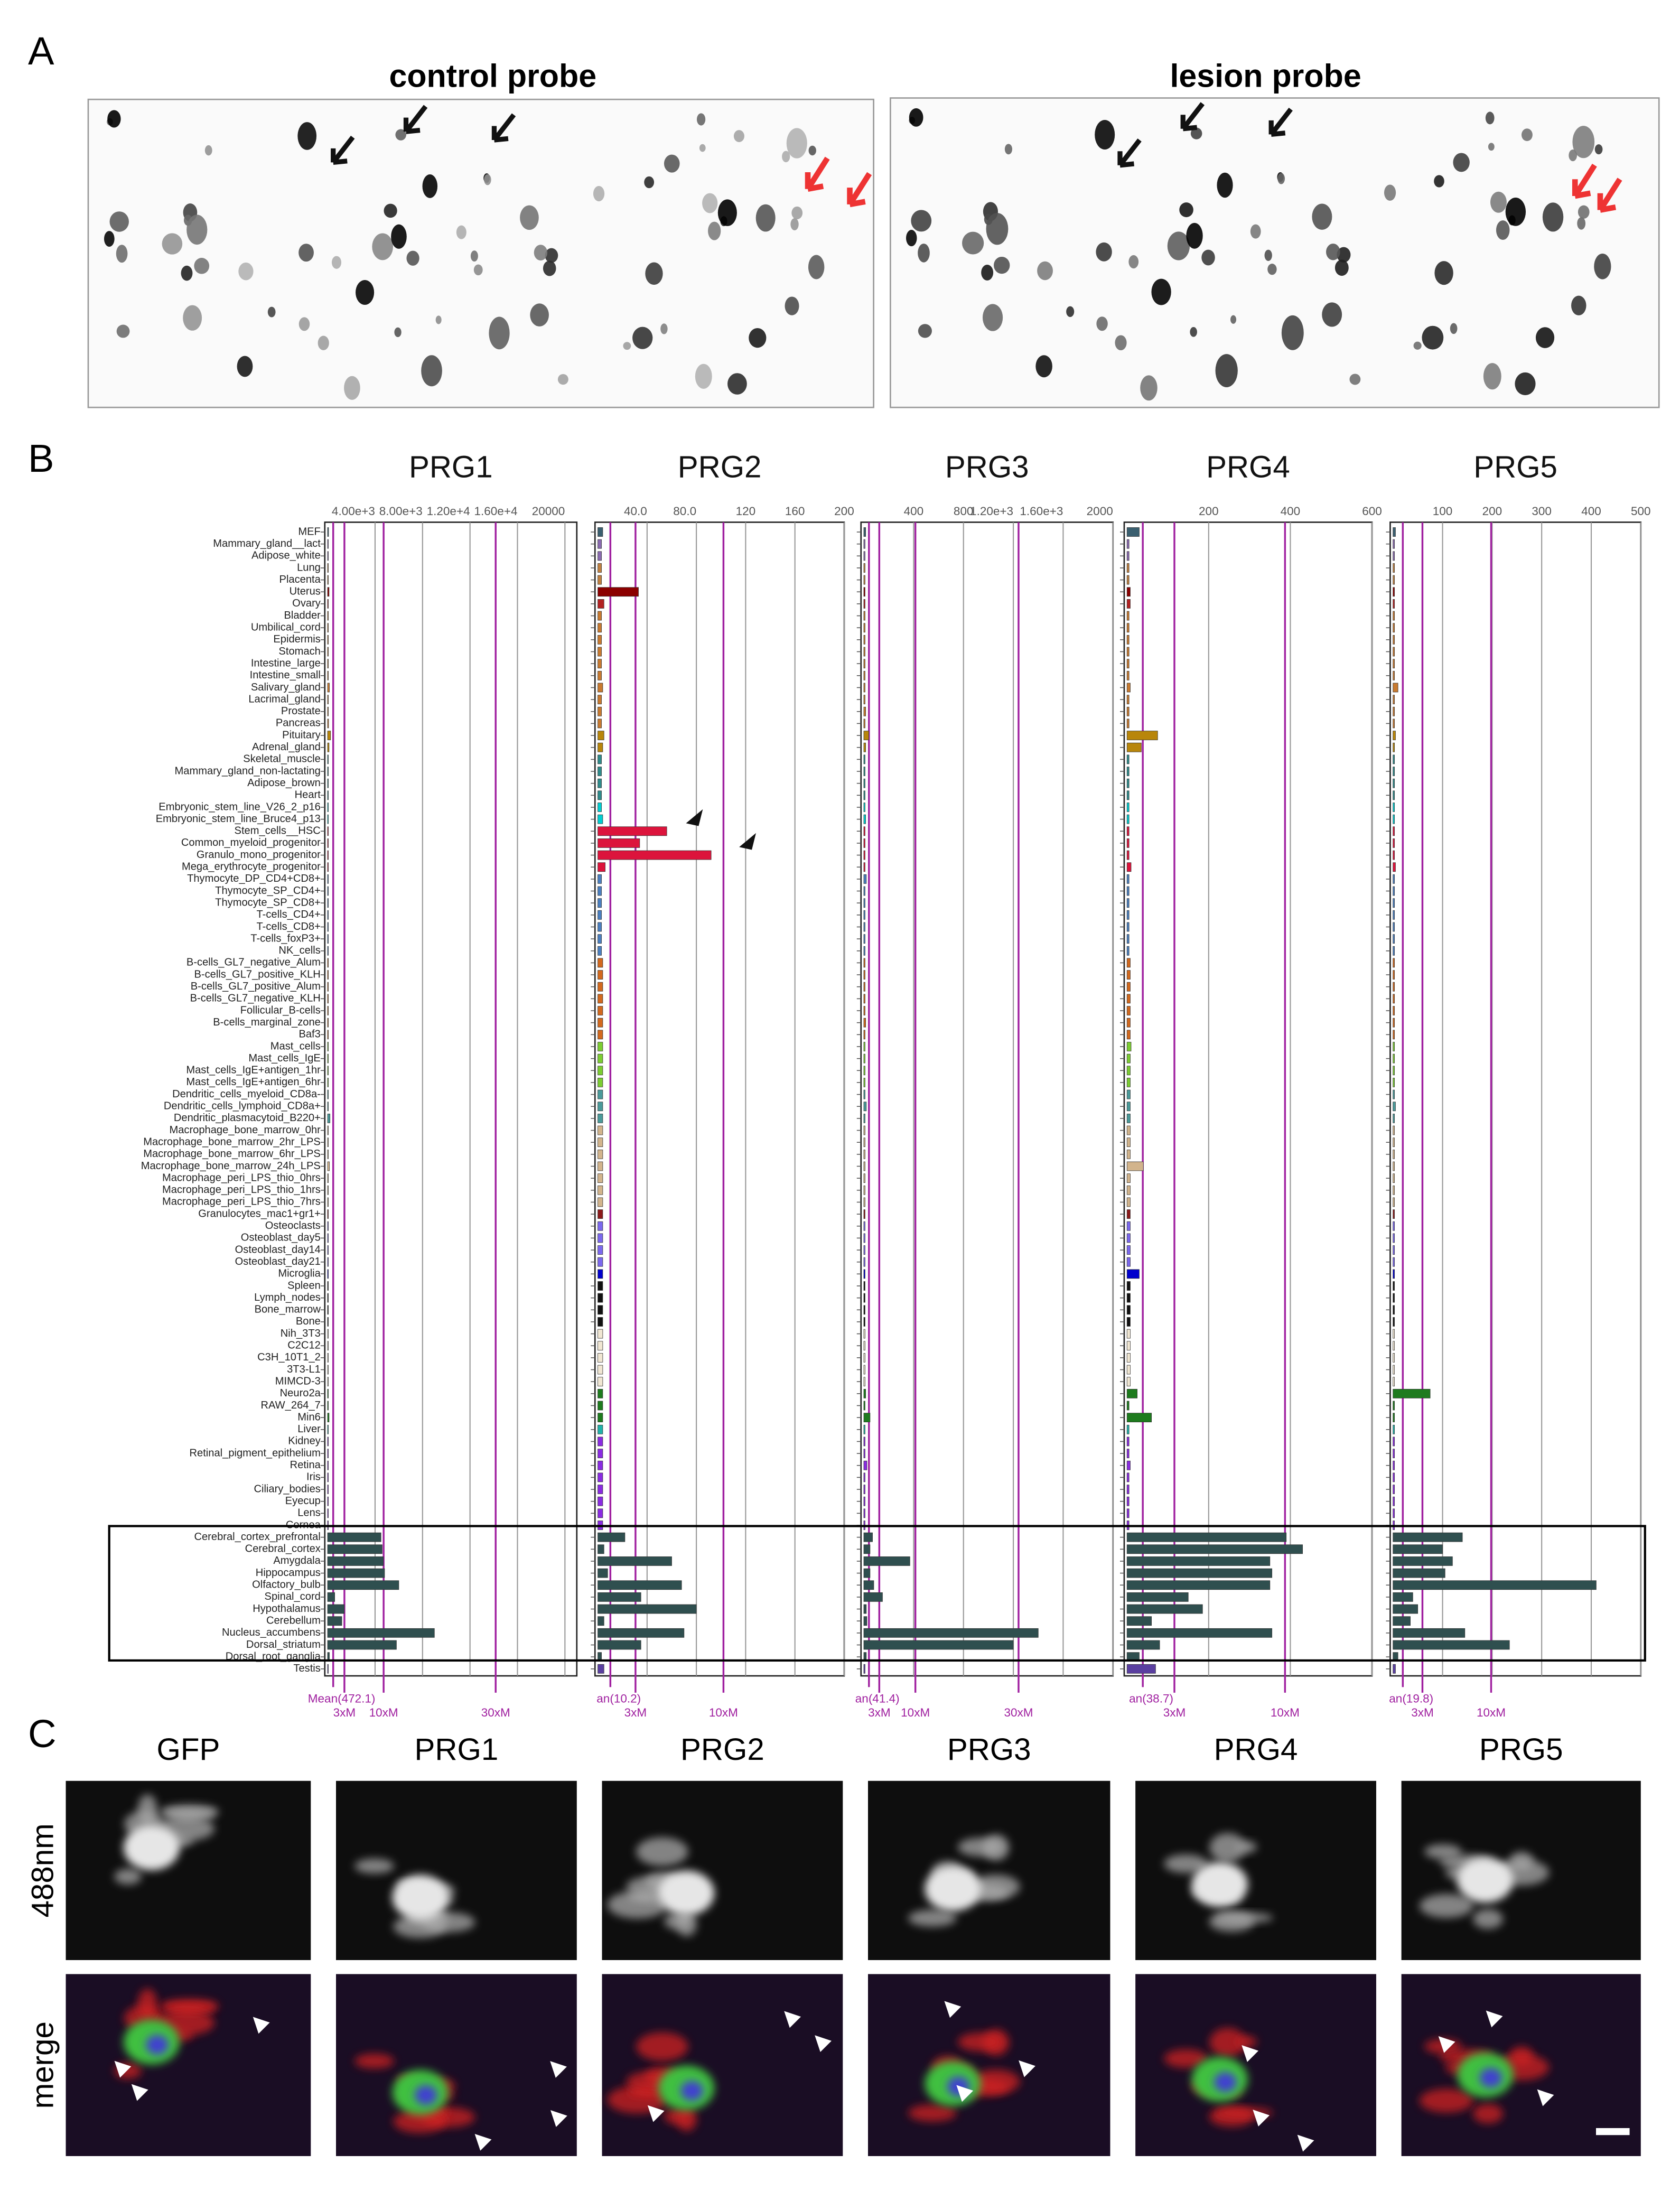 The width and height of the screenshot is (1680, 2201). What do you see at coordinates (301, 1333) in the screenshot?
I see `tissue-label: Nih_3T3` at bounding box center [301, 1333].